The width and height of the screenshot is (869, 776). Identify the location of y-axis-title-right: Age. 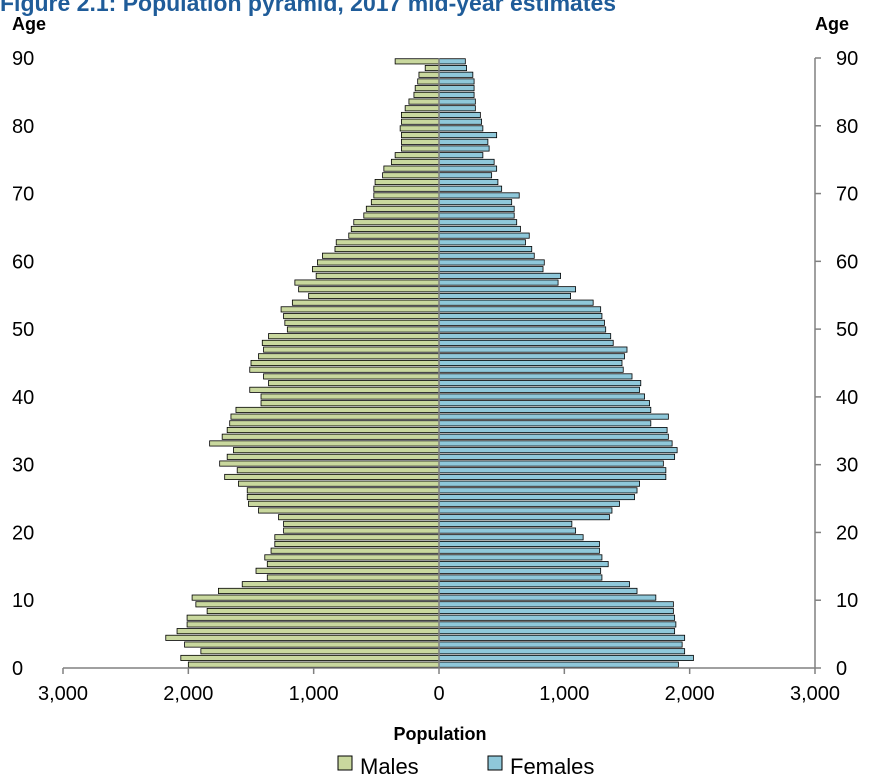
(832, 24).